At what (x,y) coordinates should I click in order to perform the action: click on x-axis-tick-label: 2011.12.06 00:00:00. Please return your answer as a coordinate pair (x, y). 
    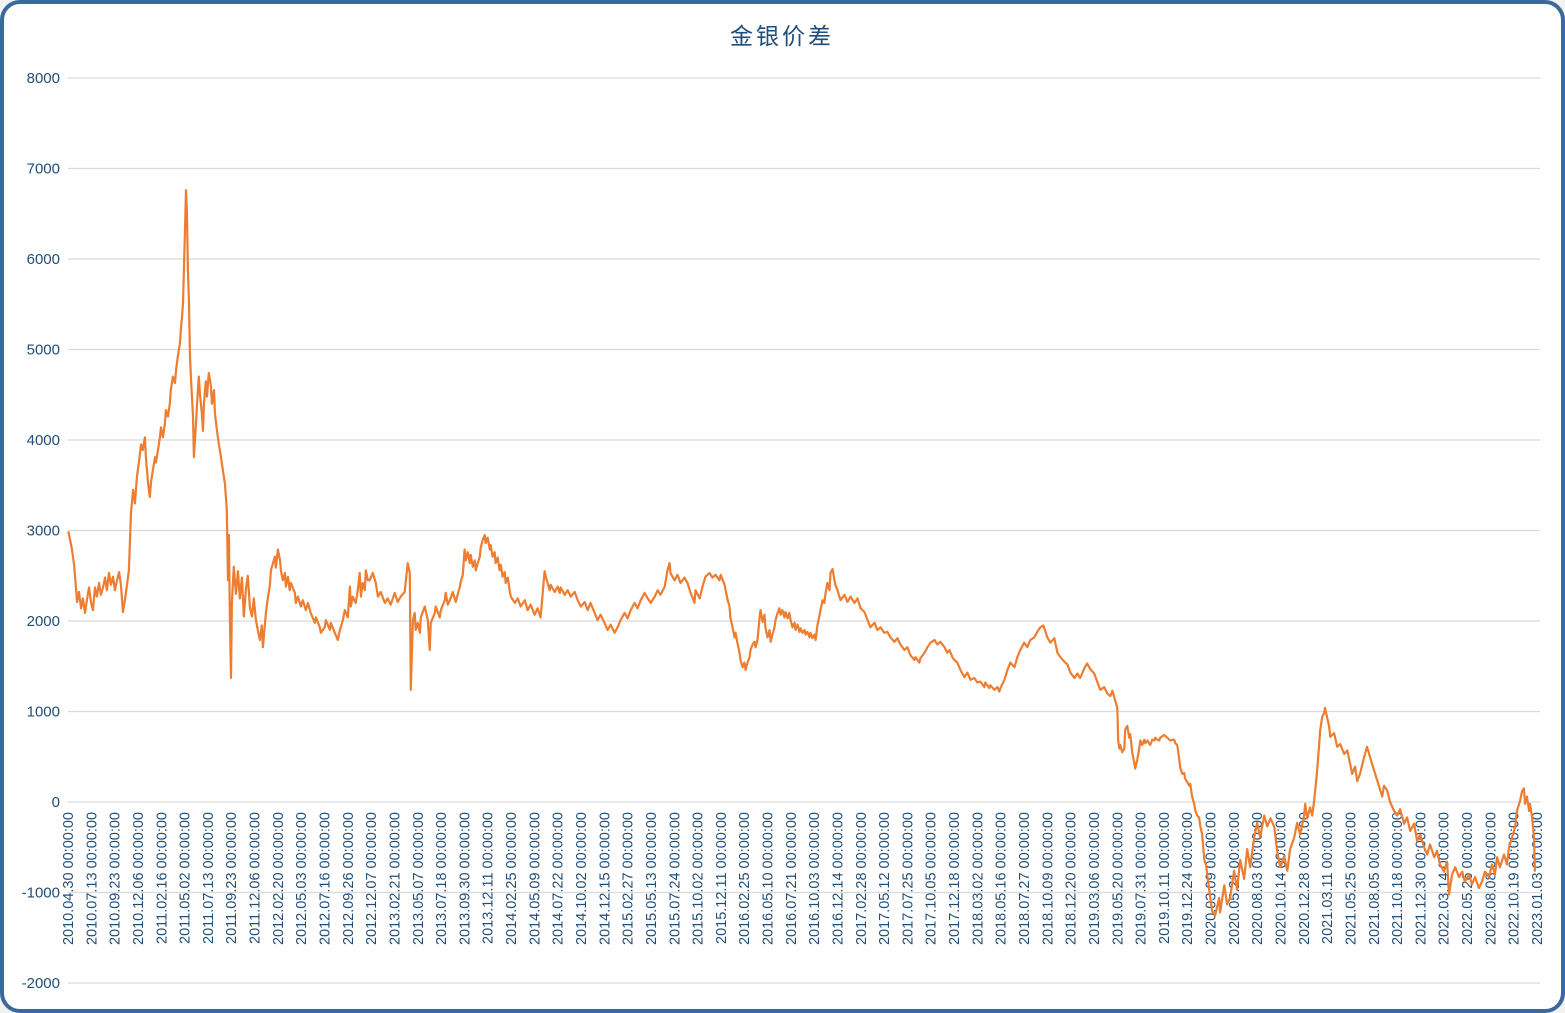
    Looking at the image, I should click on (256, 878).